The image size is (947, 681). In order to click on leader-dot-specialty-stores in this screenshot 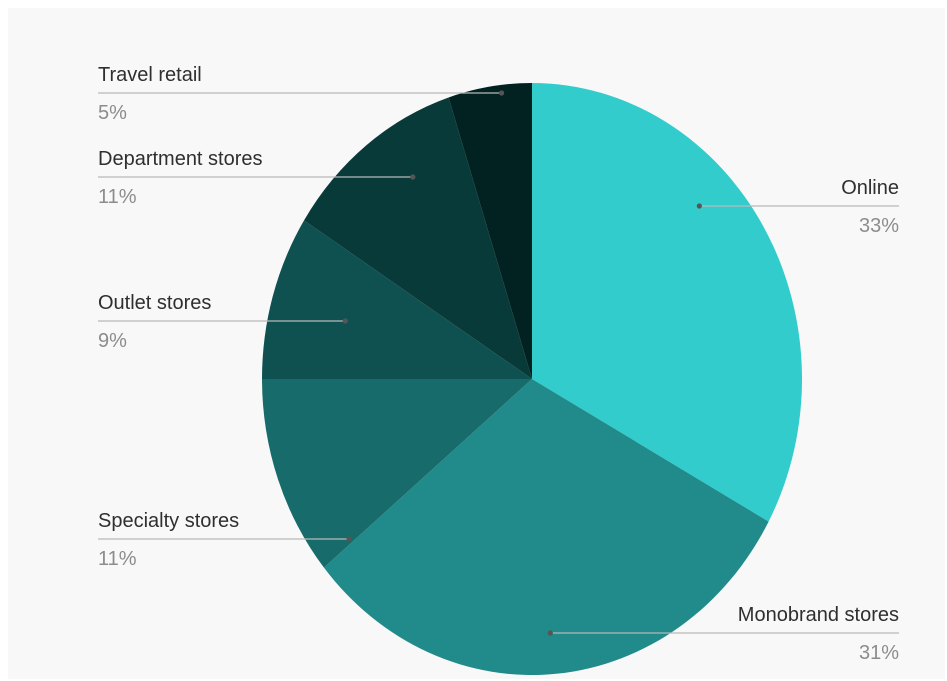, I will do `click(349, 539)`.